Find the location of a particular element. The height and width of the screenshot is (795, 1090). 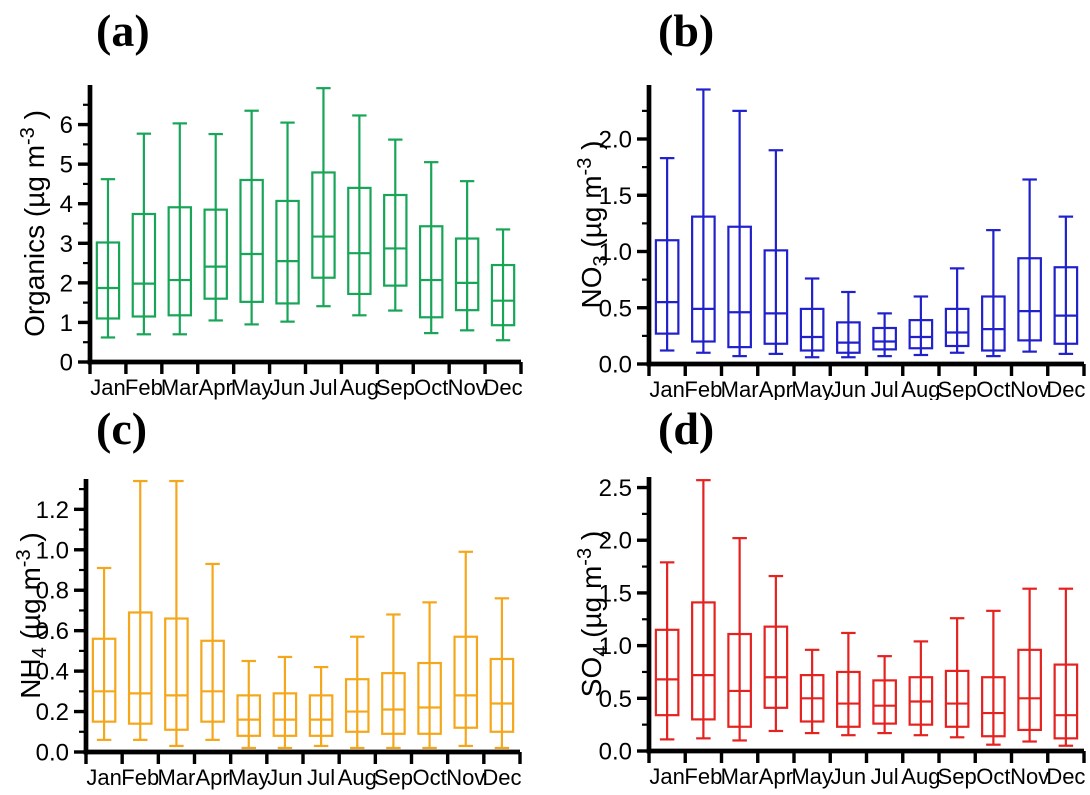

svg-text: 0.6 is located at coordinates (52, 631).